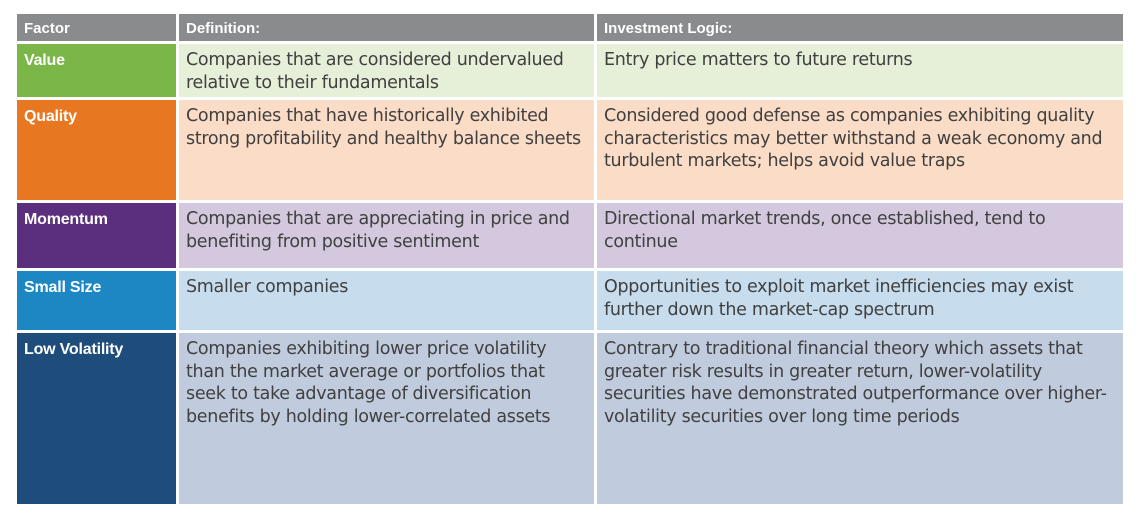 Image resolution: width=1140 pixels, height=516 pixels. I want to click on factor-cell: Momentum, so click(98, 237).